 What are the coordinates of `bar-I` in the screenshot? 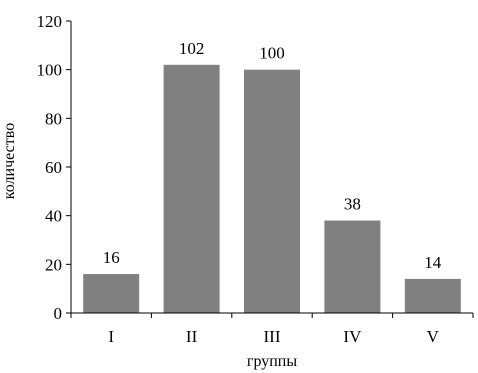 It's located at (111, 293).